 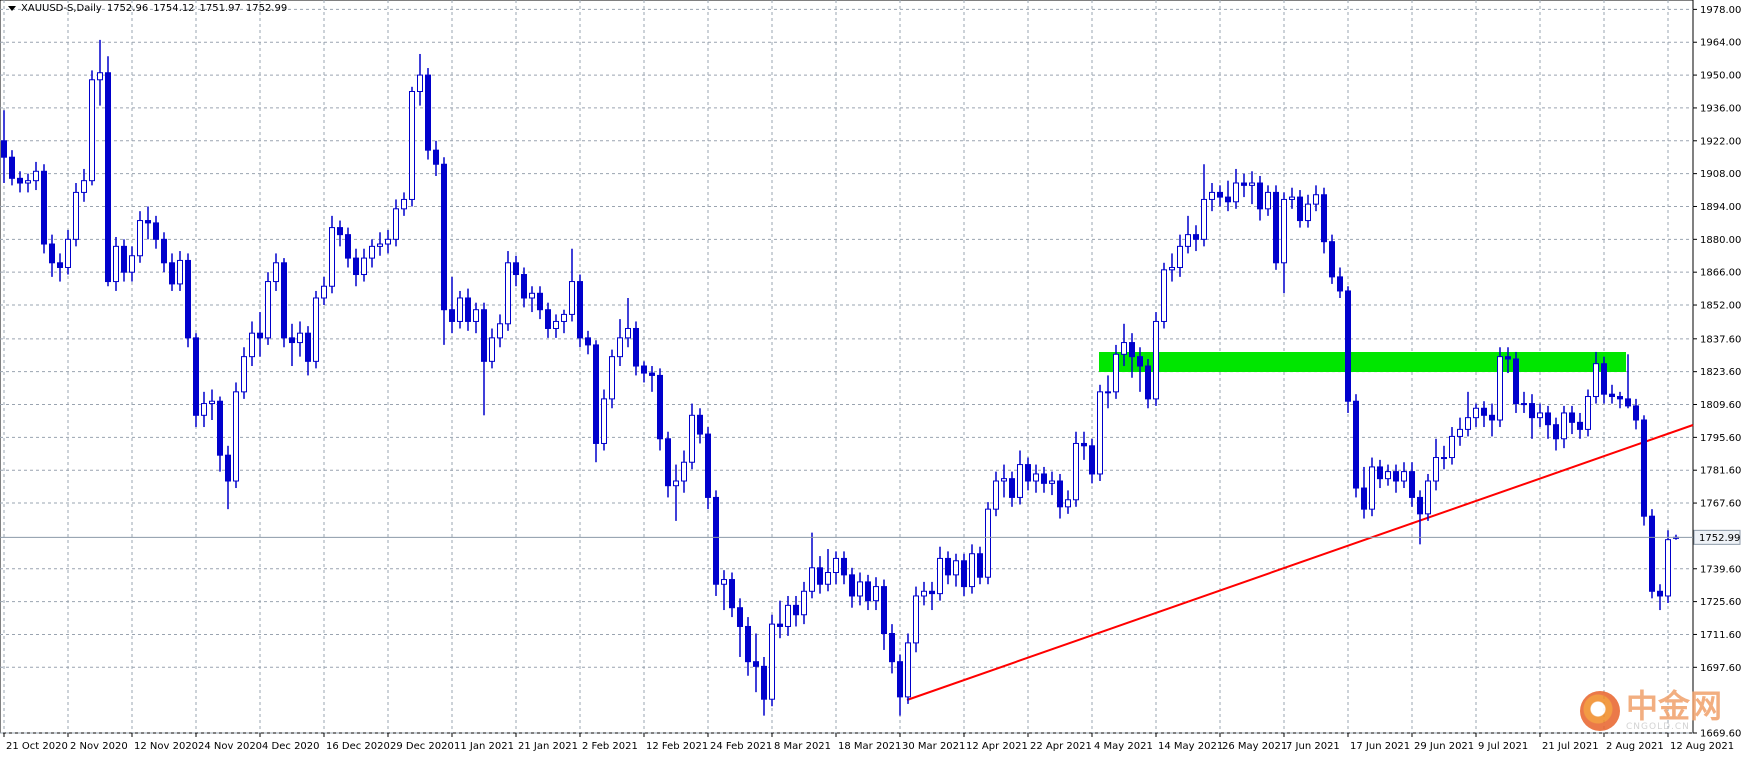 What do you see at coordinates (1720, 372) in the screenshot?
I see `y-tick-label: 1823.60` at bounding box center [1720, 372].